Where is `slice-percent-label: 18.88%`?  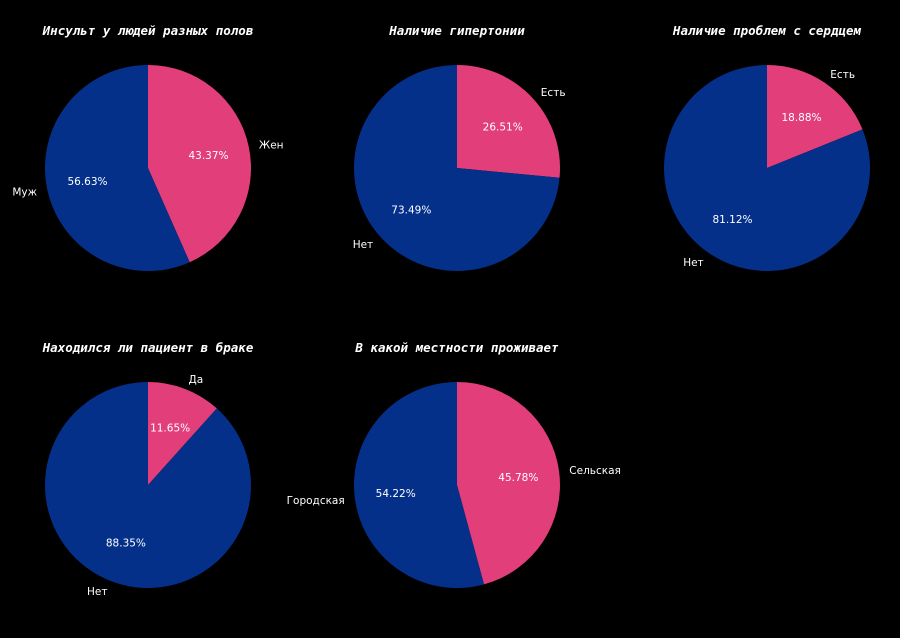
slice-percent-label: 18.88% is located at coordinates (801, 118).